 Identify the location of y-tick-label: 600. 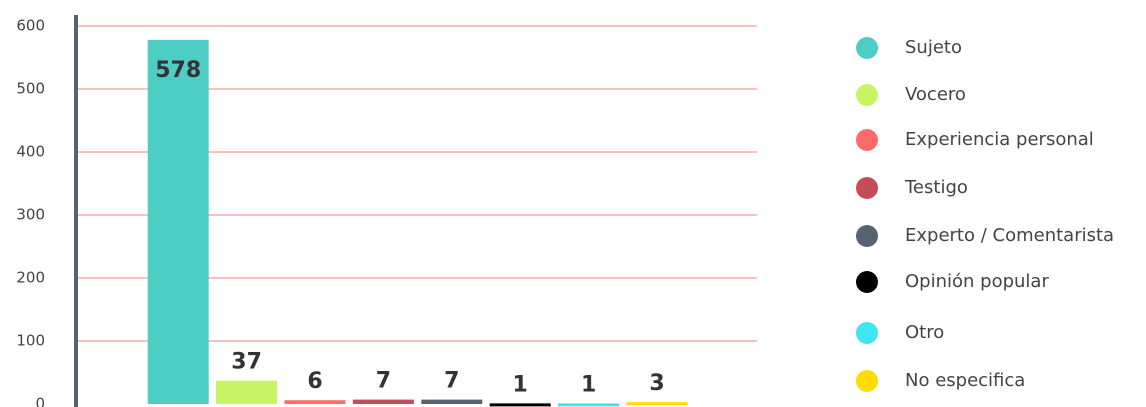
(30, 26).